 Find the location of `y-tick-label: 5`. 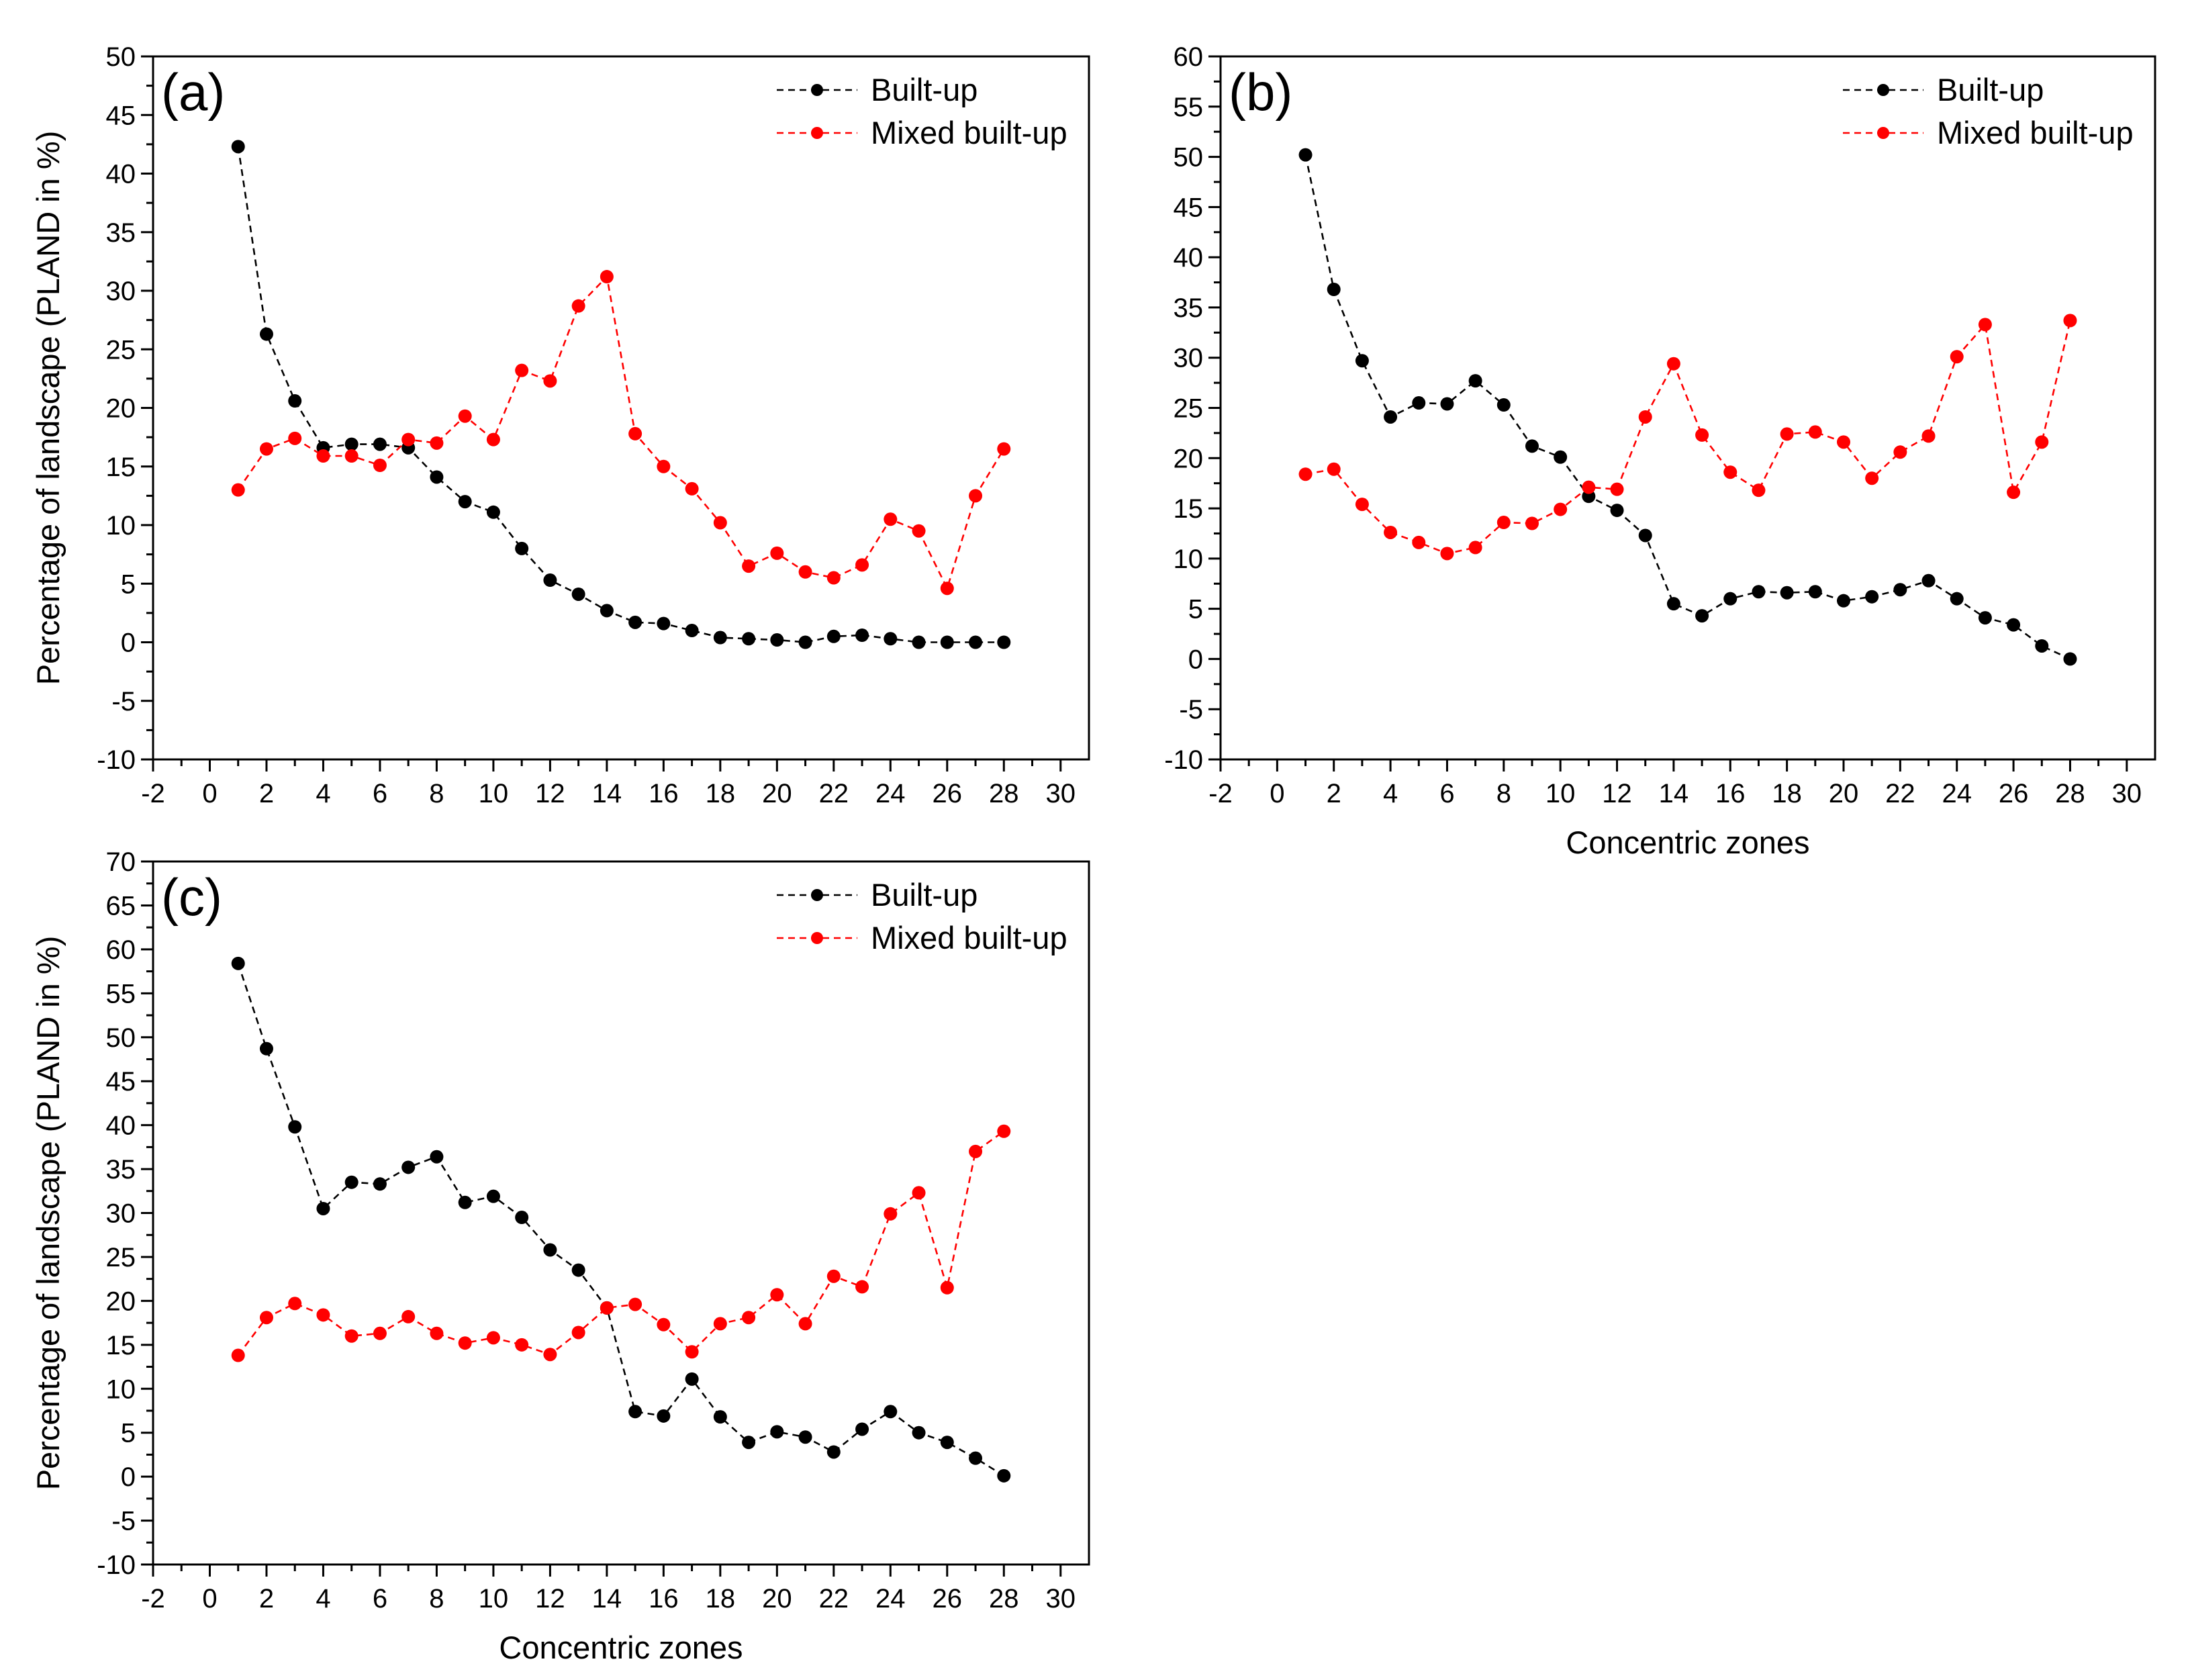

y-tick-label: 5 is located at coordinates (128, 1434).